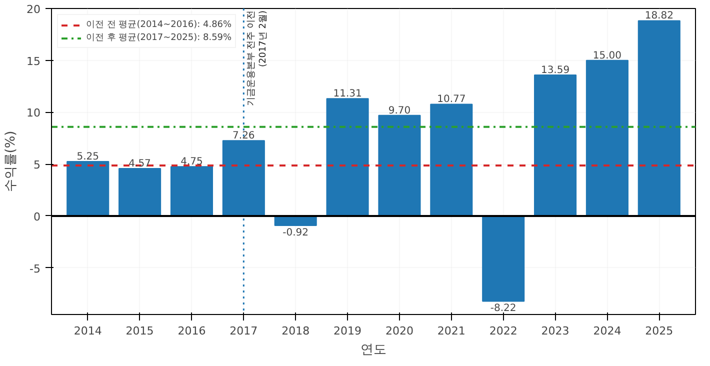  Describe the element at coordinates (451, 331) in the screenshot. I see `x-tick-label: 2021` at that location.